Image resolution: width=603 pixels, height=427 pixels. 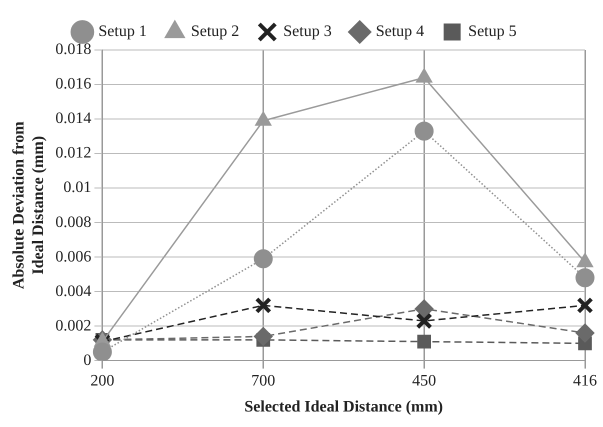 What do you see at coordinates (73, 257) in the screenshot?
I see `y-tick-label: 0.006` at bounding box center [73, 257].